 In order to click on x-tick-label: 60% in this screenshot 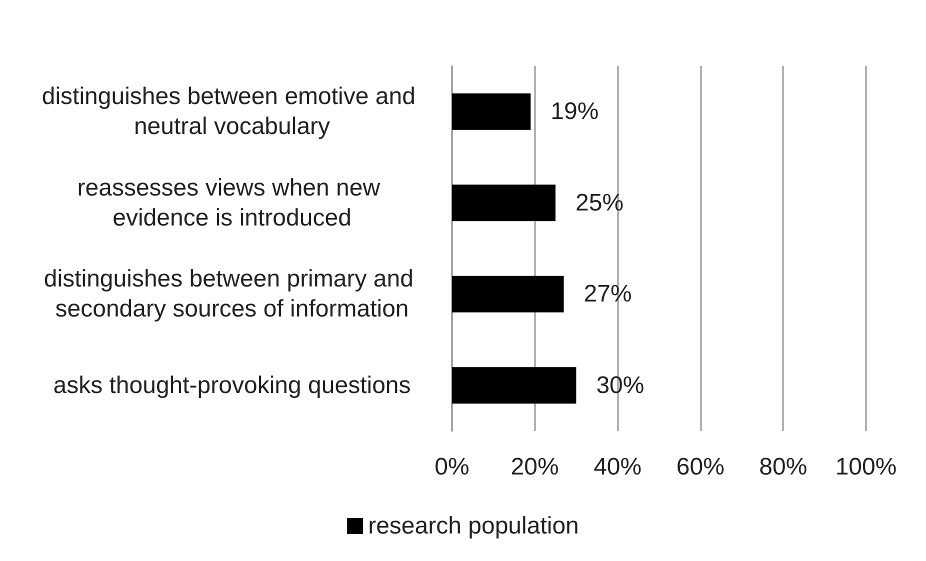, I will do `click(700, 467)`.